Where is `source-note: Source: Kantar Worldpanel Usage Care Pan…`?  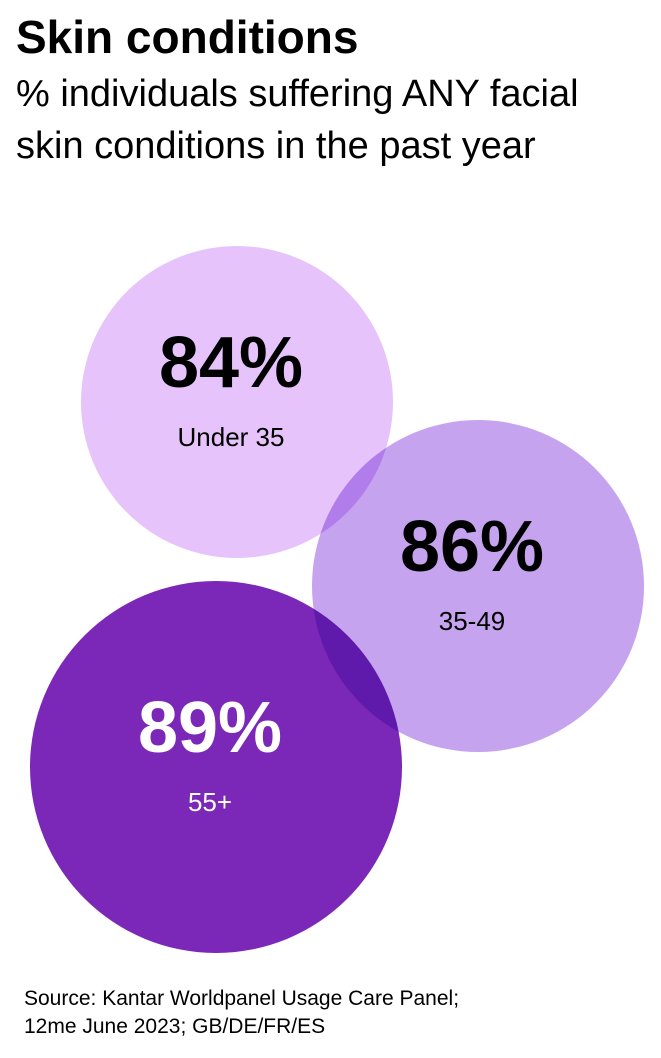
source-note: Source: Kantar Worldpanel Usage Care Pan… is located at coordinates (242, 1012).